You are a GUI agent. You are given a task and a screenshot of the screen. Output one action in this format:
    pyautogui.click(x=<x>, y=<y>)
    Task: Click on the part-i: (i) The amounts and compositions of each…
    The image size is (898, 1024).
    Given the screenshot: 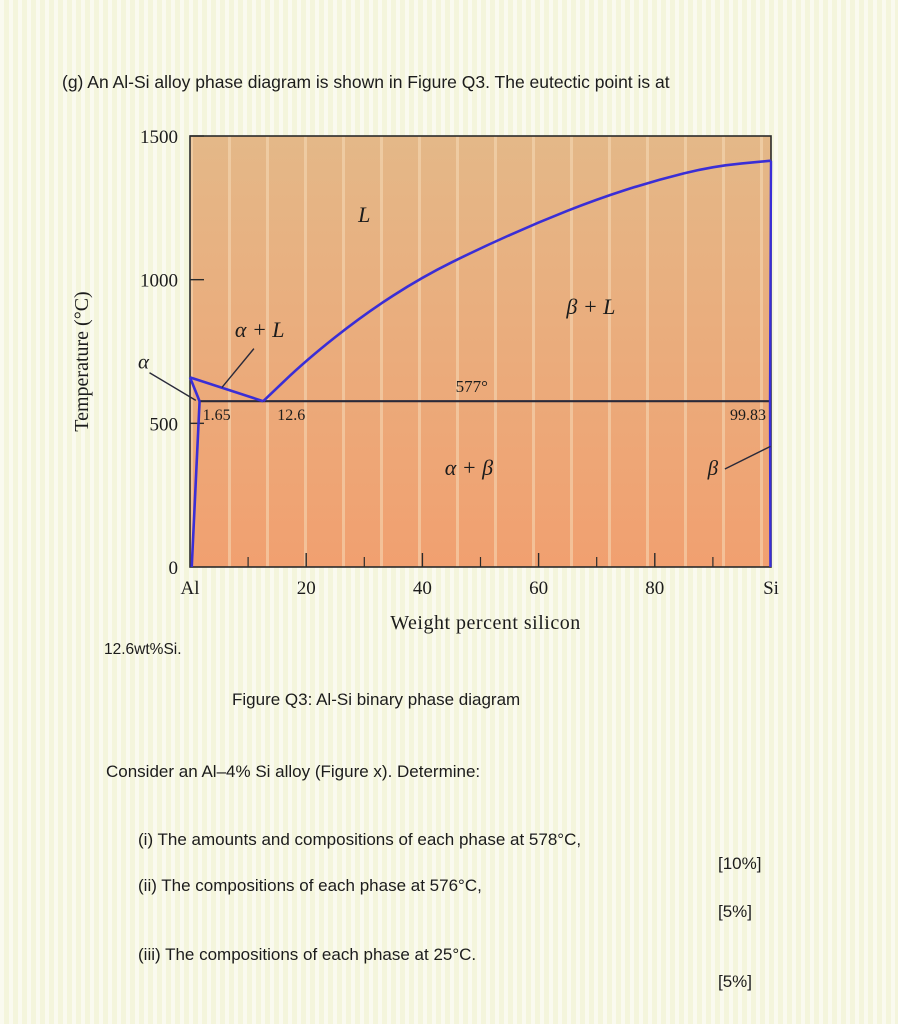 What is the action you would take?
    pyautogui.click(x=360, y=839)
    